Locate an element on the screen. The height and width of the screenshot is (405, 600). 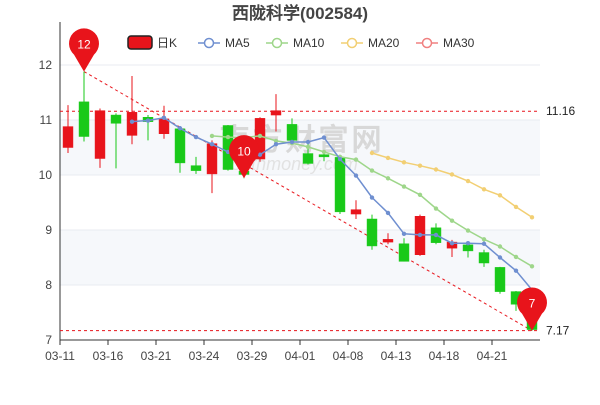
legend: 日K MA5 MA10 MA20 MA30 is located at coordinates (301, 42).